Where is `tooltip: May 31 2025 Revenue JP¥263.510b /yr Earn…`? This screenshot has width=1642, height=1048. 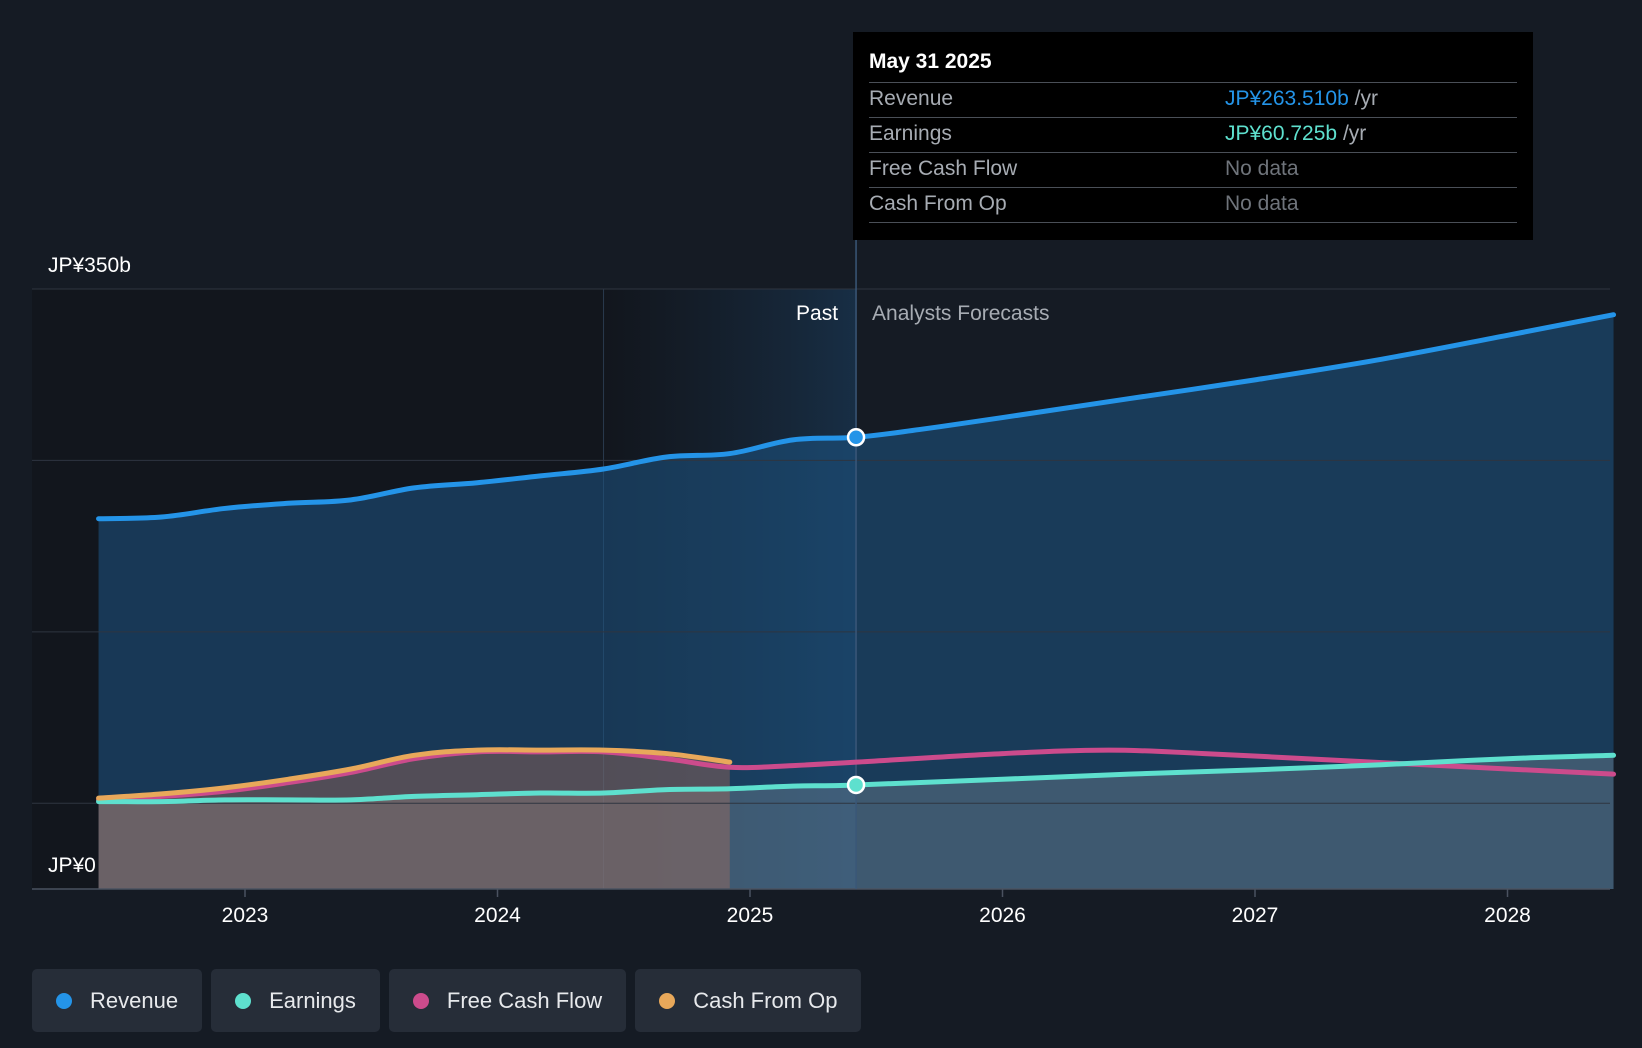
tooltip: May 31 2025 Revenue JP¥263.510b /yr Earn… is located at coordinates (1193, 136).